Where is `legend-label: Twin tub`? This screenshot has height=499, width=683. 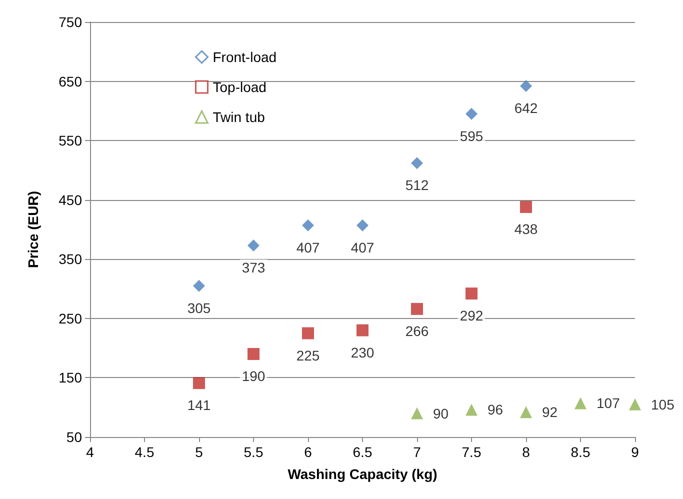
legend-label: Twin tub is located at coordinates (239, 117).